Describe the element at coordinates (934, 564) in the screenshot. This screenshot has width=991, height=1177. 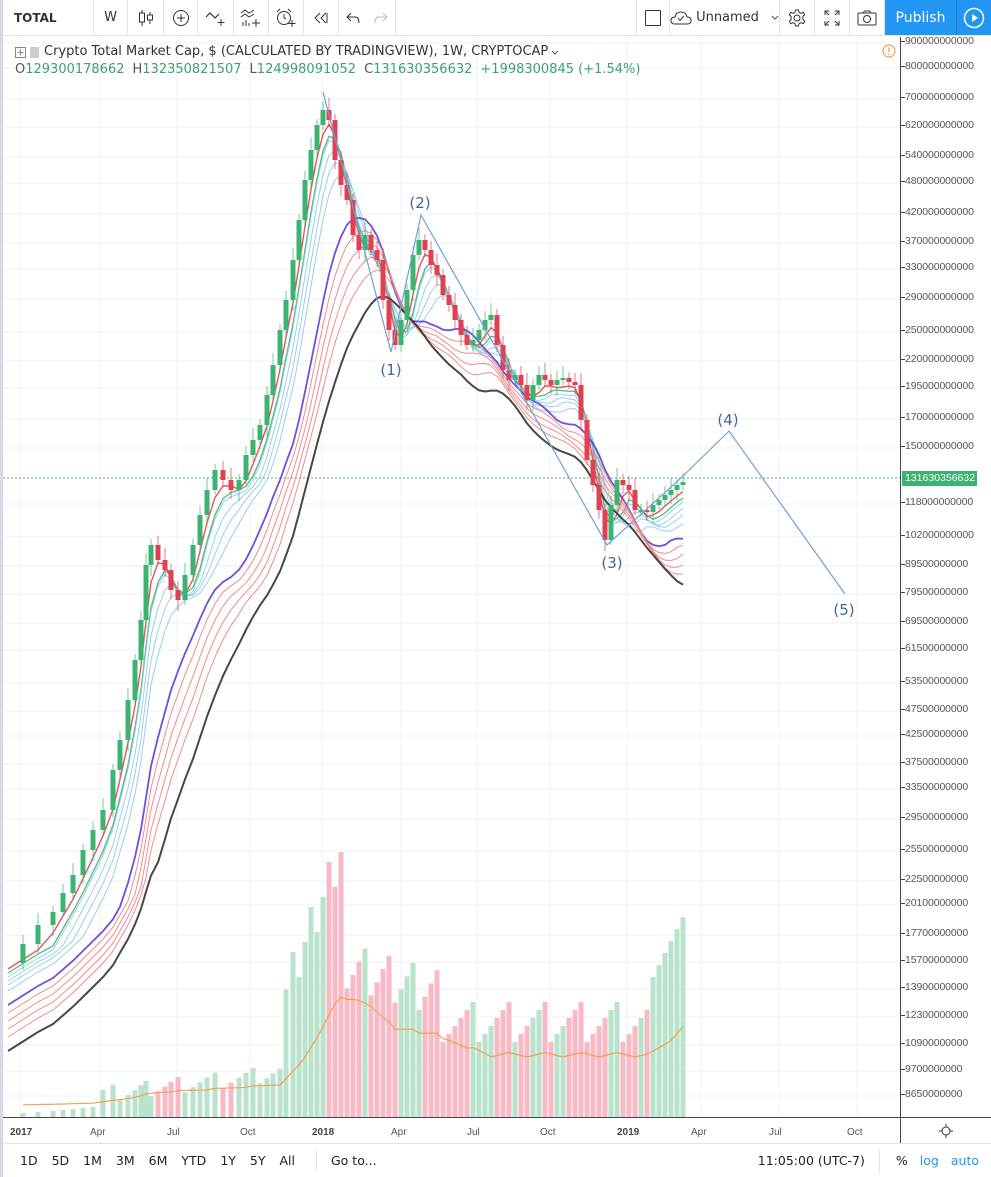
I see `price-tick-label: 89500000000` at that location.